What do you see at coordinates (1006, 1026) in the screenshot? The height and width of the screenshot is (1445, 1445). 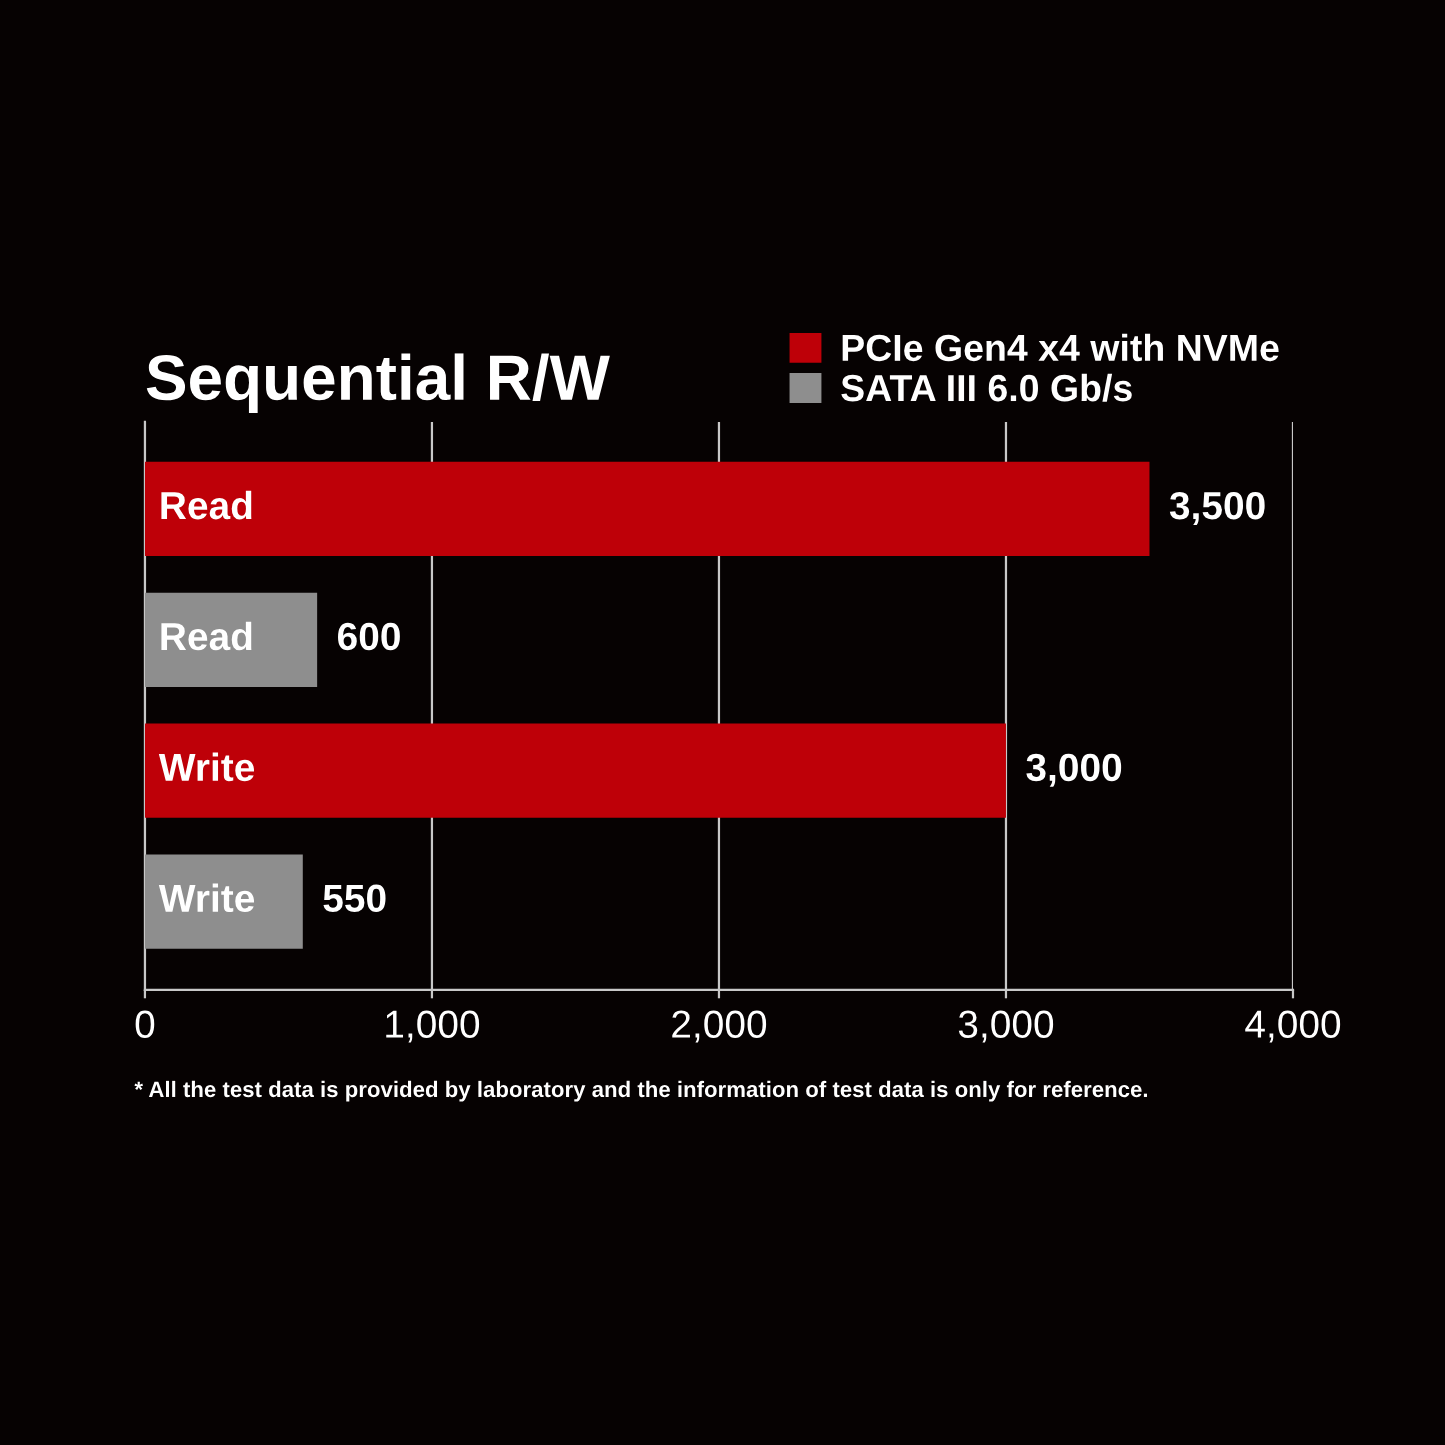 I see `x-tick-label: 3,000` at bounding box center [1006, 1026].